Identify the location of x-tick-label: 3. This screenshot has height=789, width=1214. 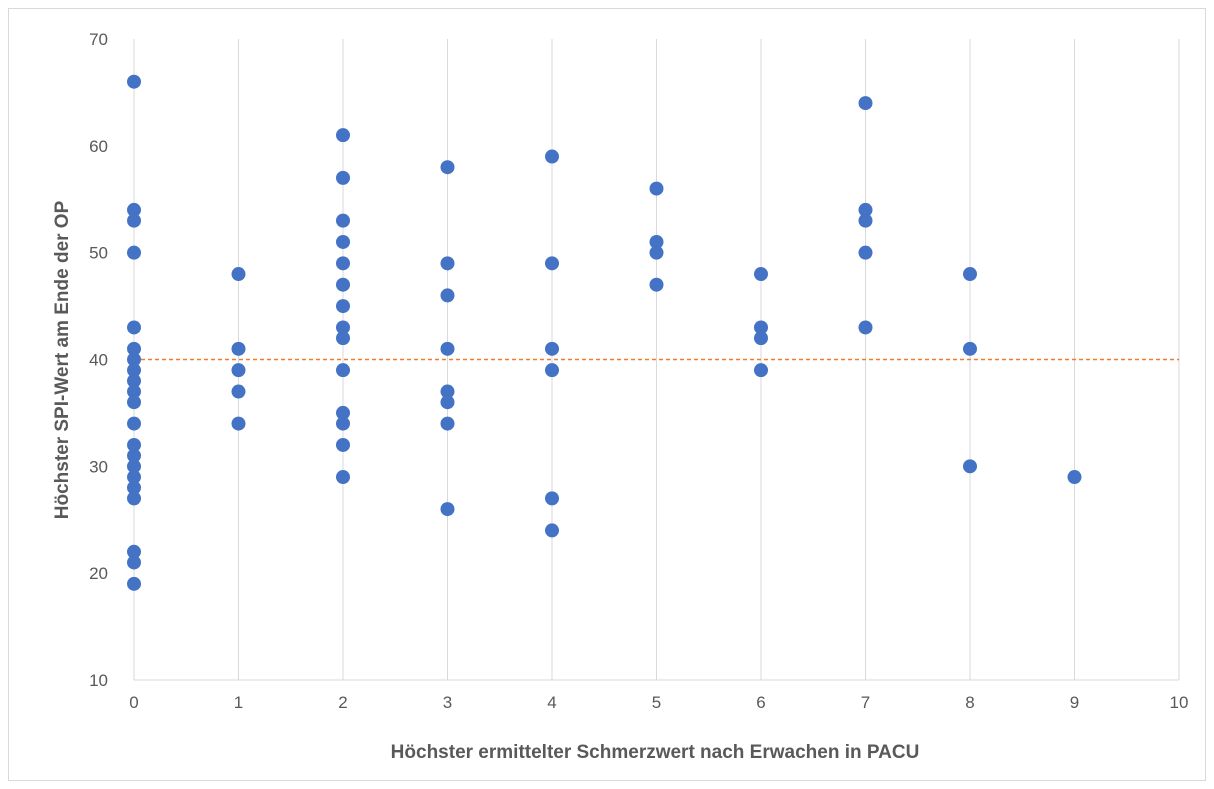
(447, 702).